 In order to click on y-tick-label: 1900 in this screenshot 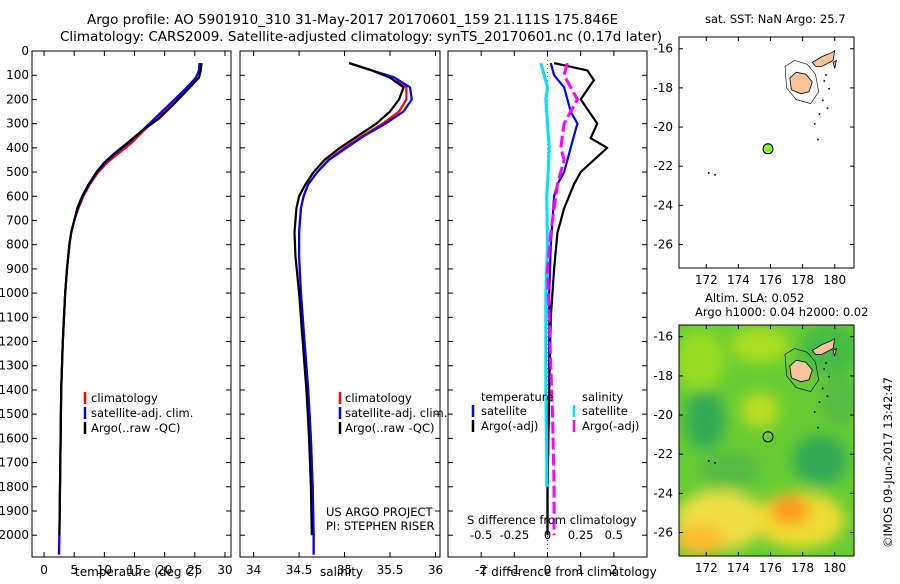, I will do `click(14, 511)`.